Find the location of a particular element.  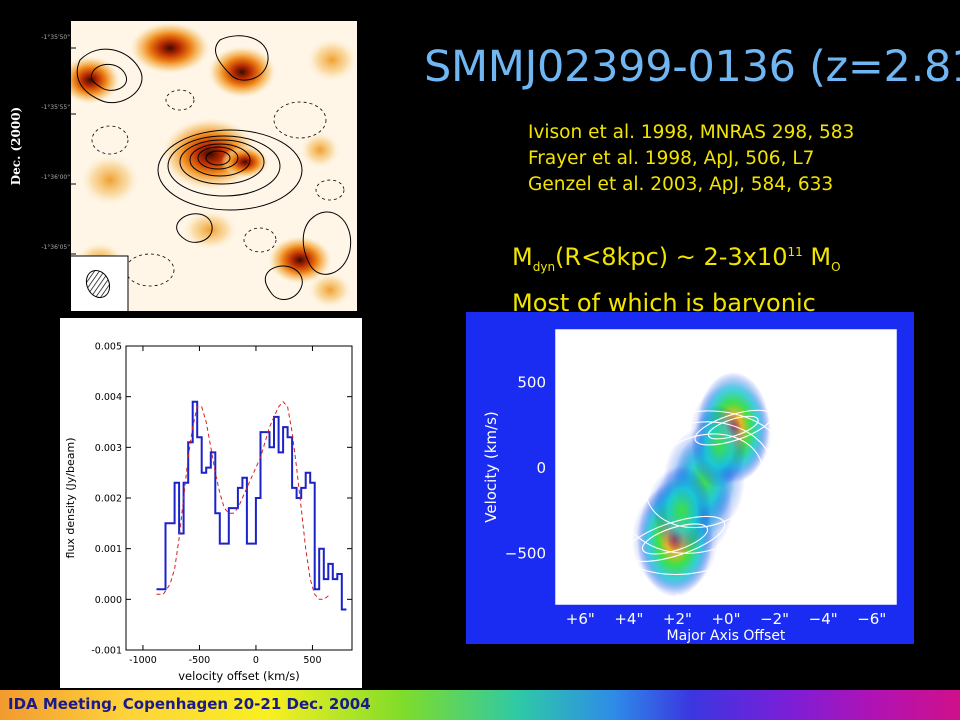

spectrum-ytick-label: 0.000 is located at coordinates (108, 600).